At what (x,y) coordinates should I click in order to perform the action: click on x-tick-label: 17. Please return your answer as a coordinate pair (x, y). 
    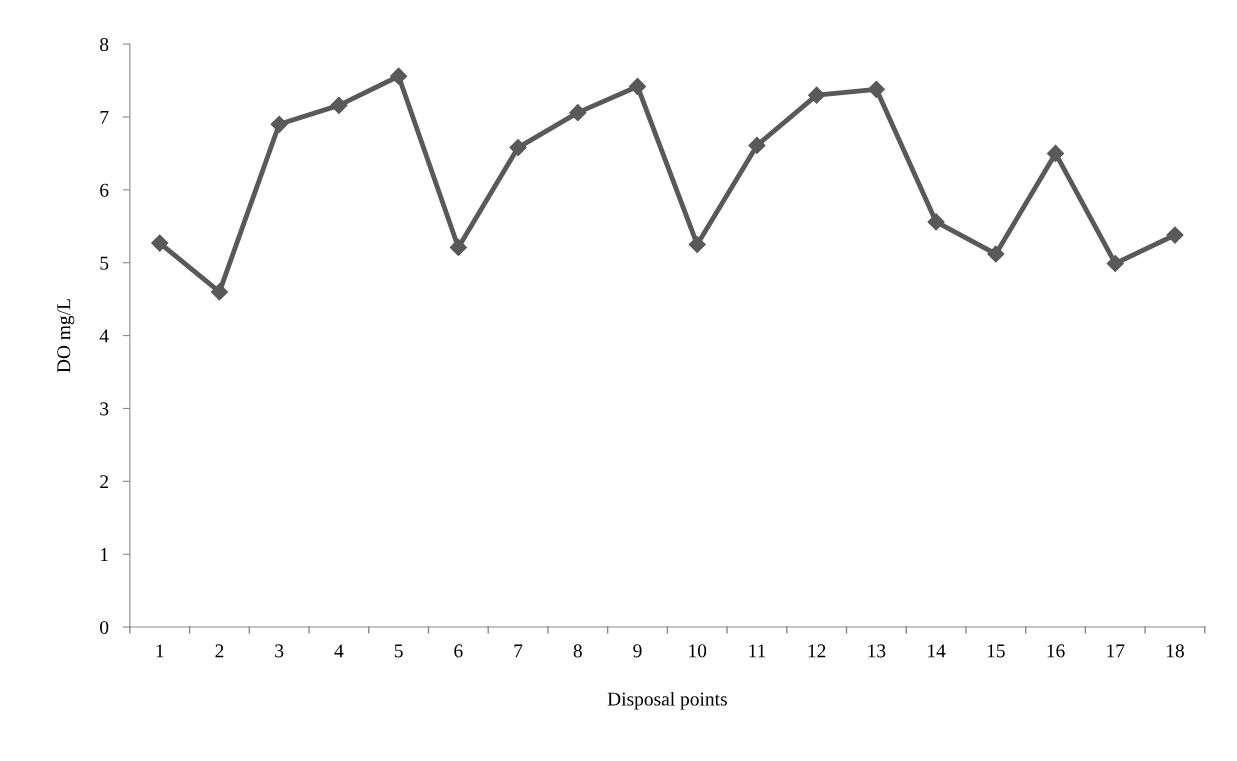
    Looking at the image, I should click on (1116, 651).